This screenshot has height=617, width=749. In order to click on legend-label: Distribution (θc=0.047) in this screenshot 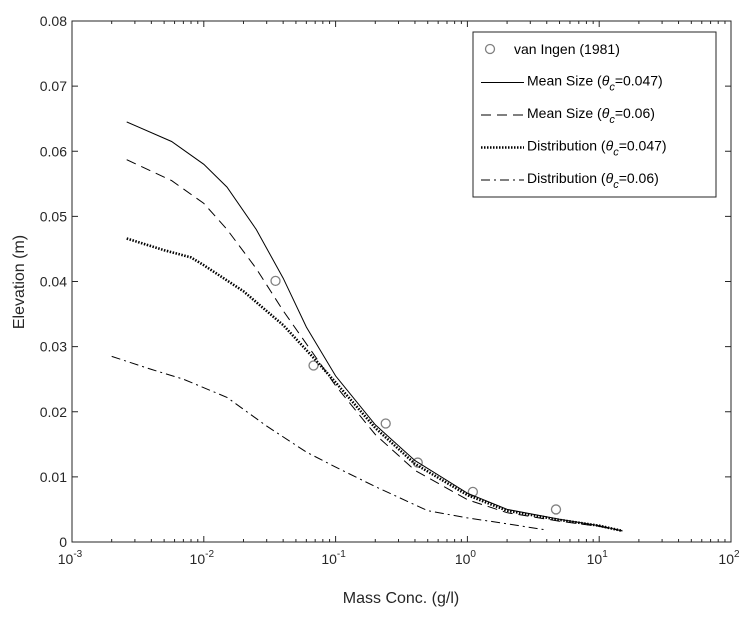, I will do `click(597, 148)`.